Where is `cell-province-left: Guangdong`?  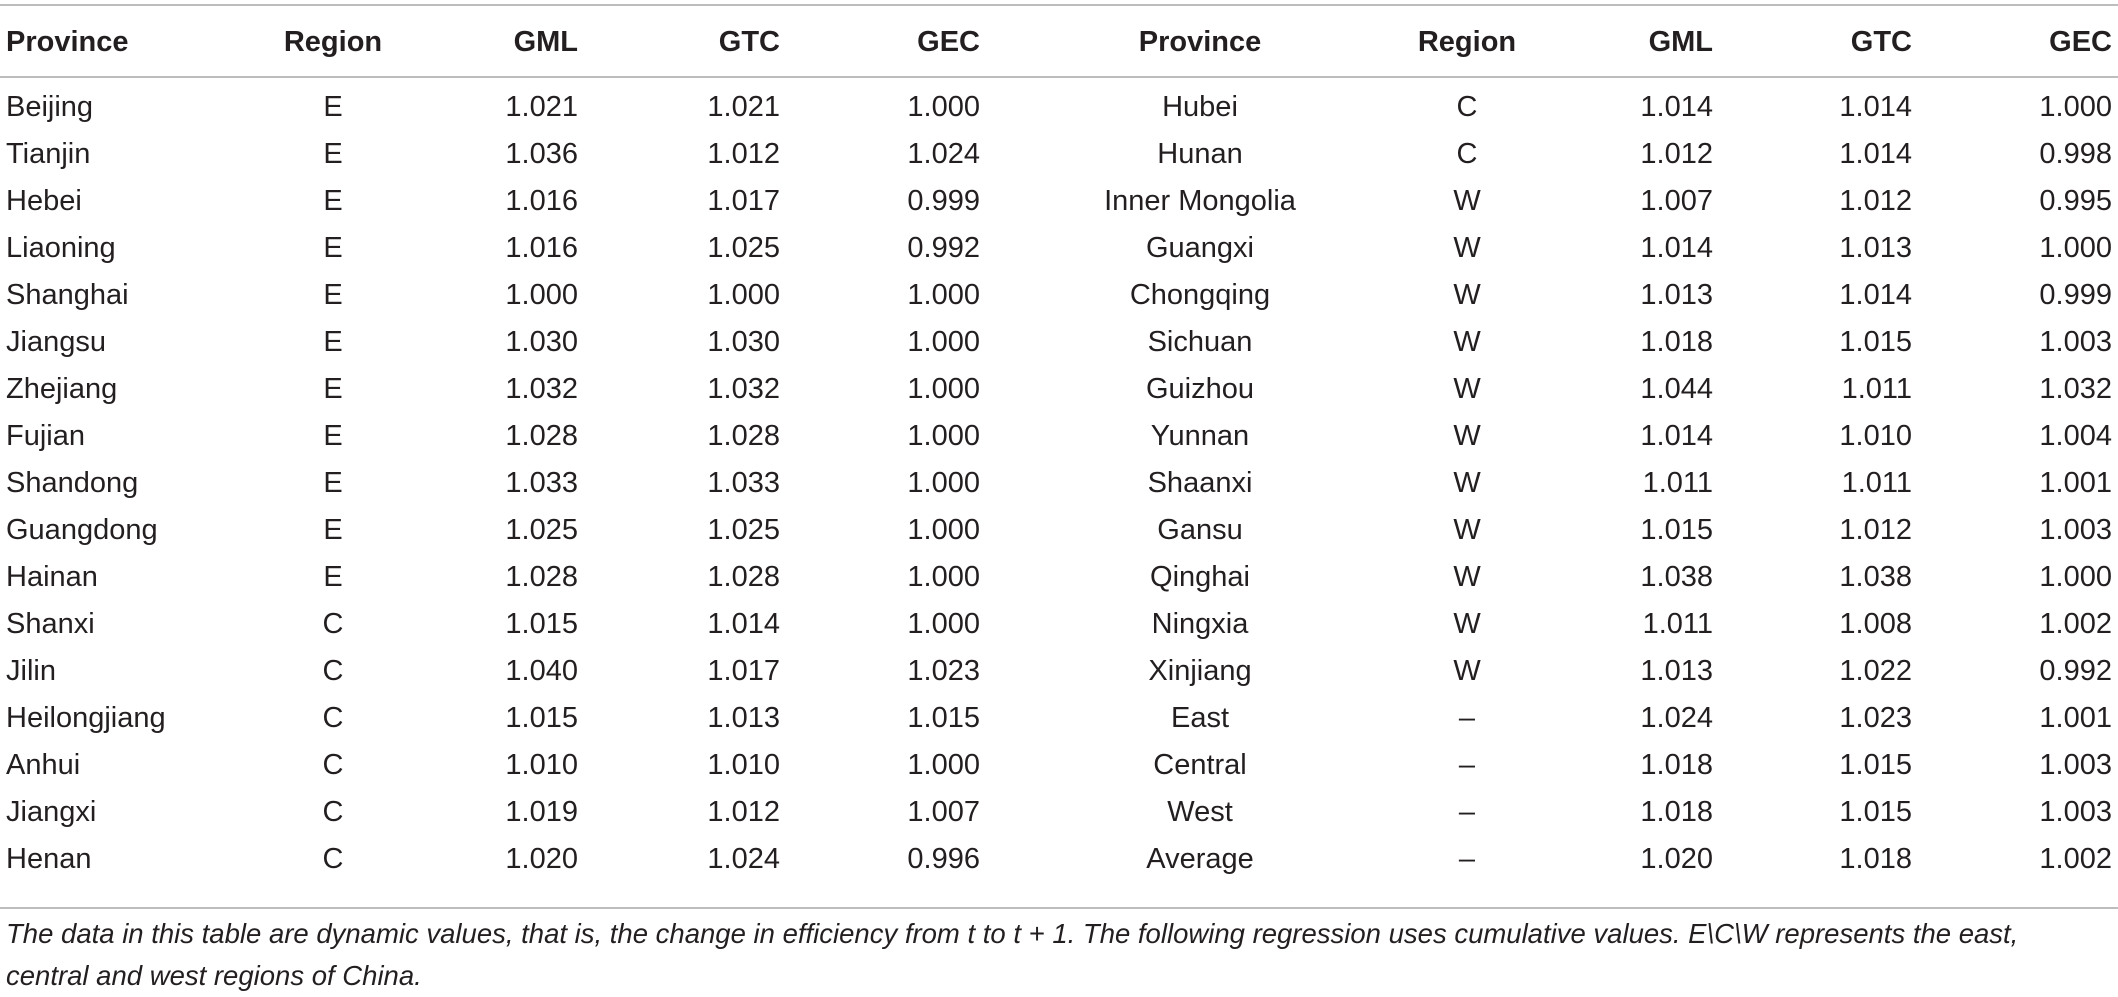 cell-province-left: Guangdong is located at coordinates (82, 530).